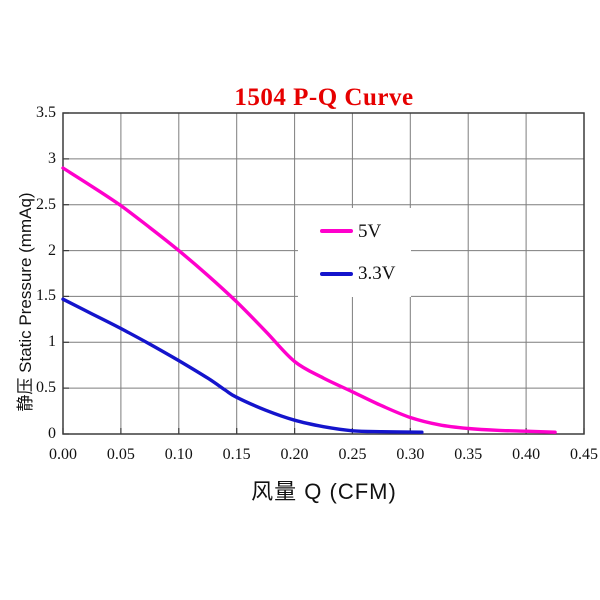  I want to click on legend-swatch-3v3, so click(336, 273).